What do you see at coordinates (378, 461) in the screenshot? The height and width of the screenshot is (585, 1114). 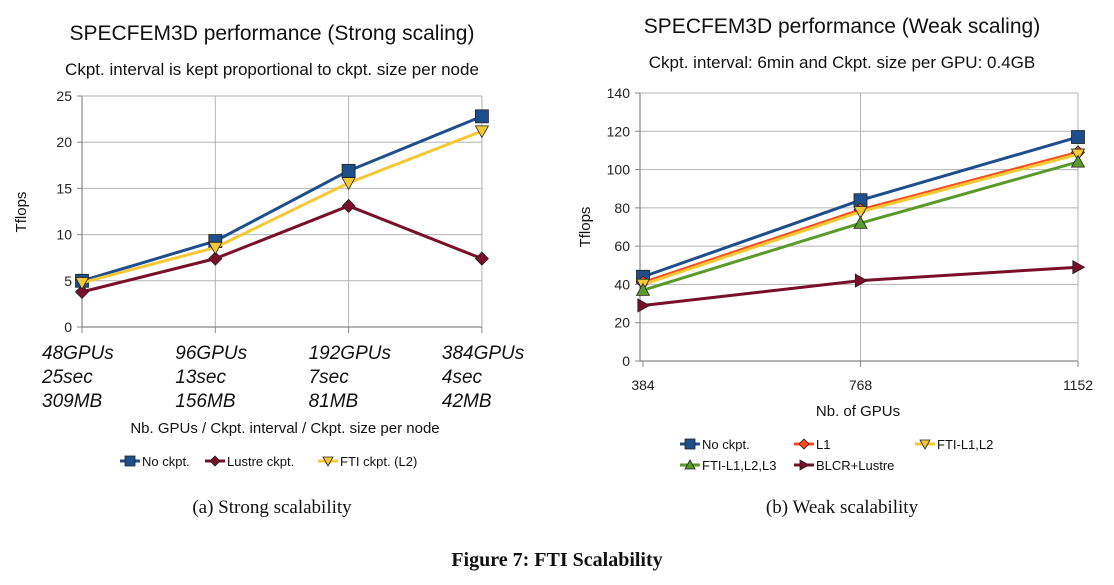 I see `strong-legend-label: FTI ckpt. (L2)` at bounding box center [378, 461].